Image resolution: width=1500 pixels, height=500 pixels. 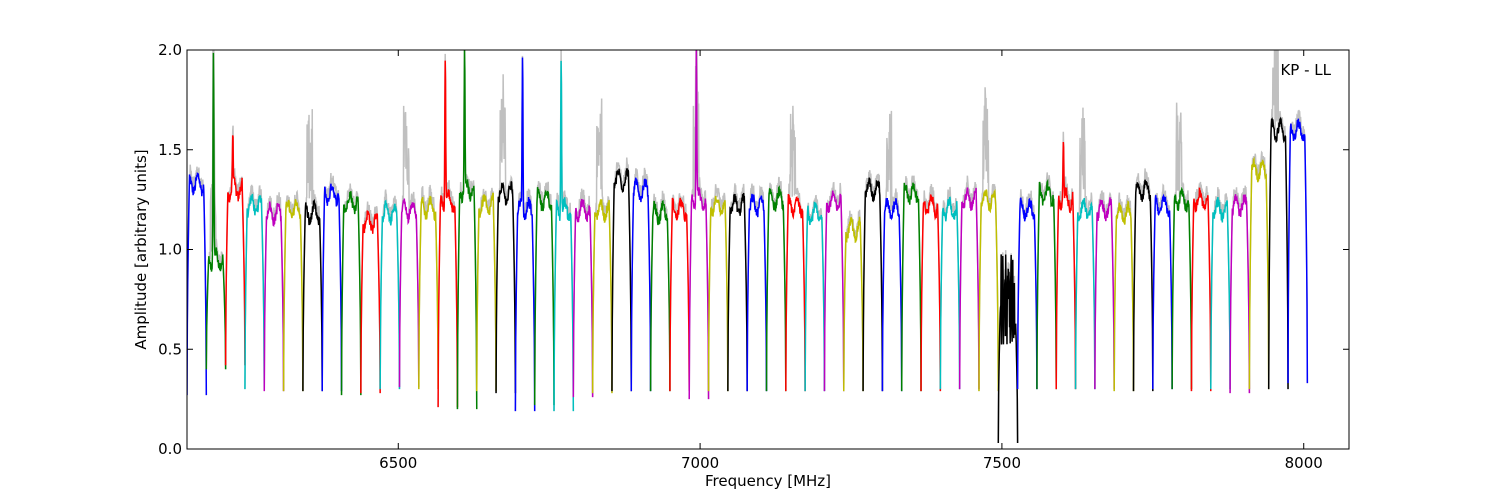 What do you see at coordinates (1305, 70) in the screenshot?
I see `panel-annotation: KP - LL` at bounding box center [1305, 70].